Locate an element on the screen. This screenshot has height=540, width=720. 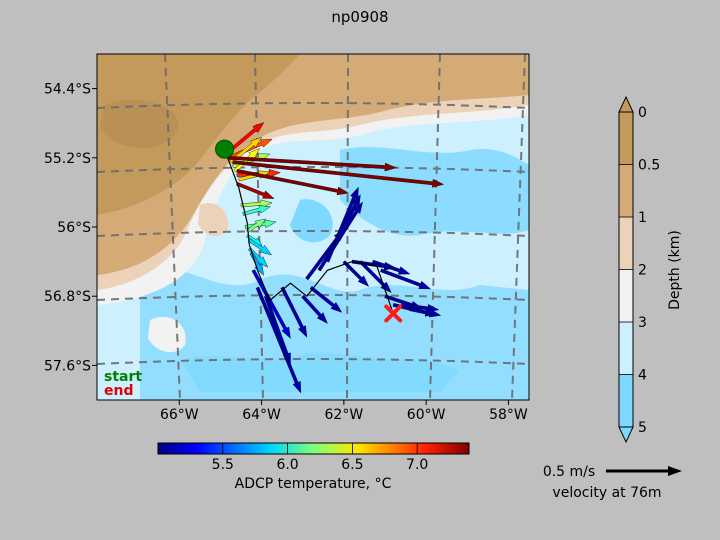
y-tick-label: 57.6°S is located at coordinates (67, 366).